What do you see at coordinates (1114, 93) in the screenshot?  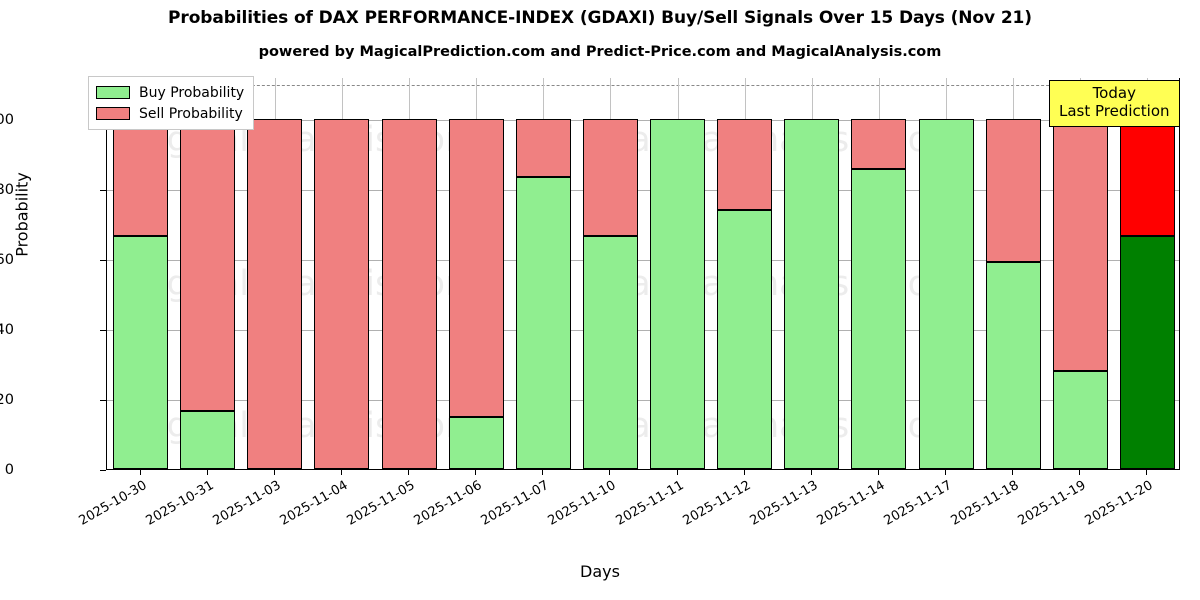 I see `today-callout-line1: Today` at bounding box center [1114, 93].